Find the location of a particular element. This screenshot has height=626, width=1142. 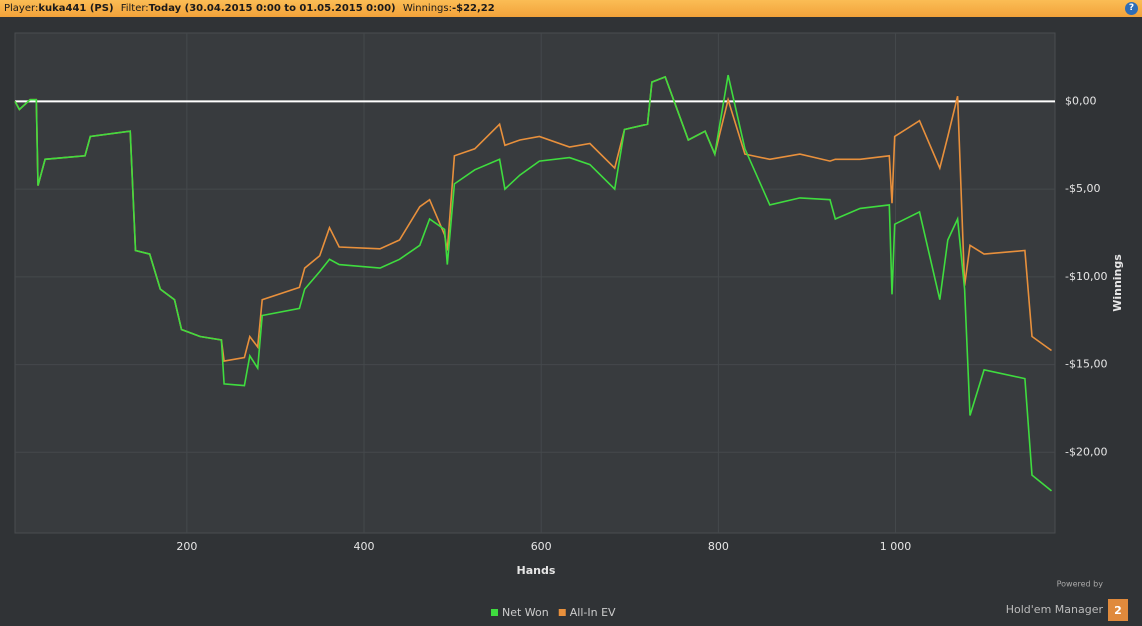

x-tick-label: 800 is located at coordinates (718, 546).